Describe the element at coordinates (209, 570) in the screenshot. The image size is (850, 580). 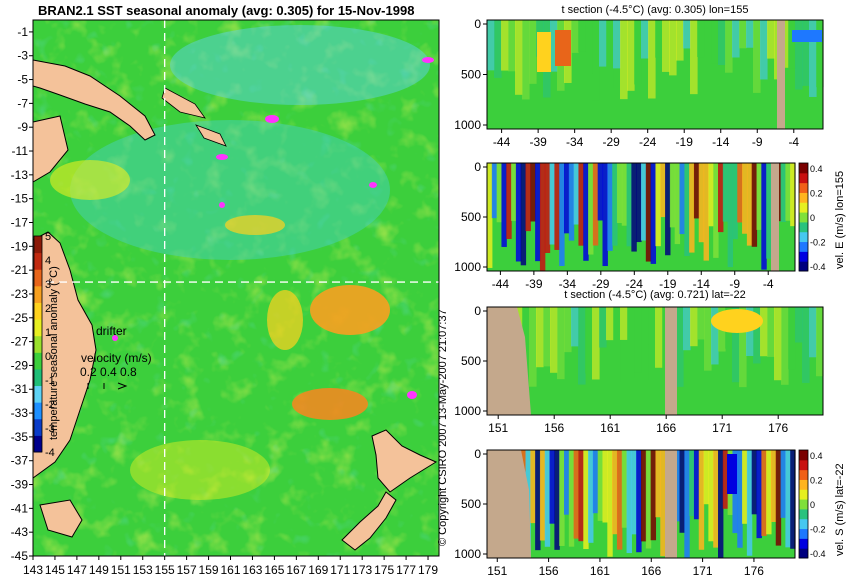
I see `map-x-tick-label: 159` at that location.